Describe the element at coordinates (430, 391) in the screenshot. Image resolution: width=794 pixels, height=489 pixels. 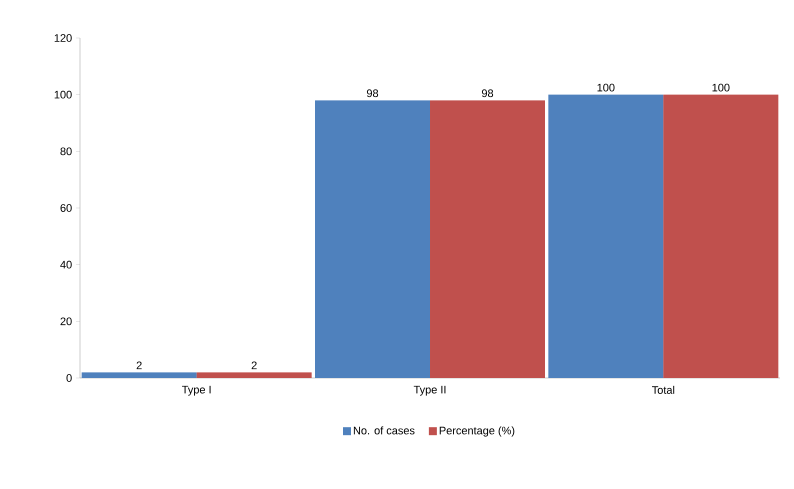
I see `x-tick-label: Type II` at that location.